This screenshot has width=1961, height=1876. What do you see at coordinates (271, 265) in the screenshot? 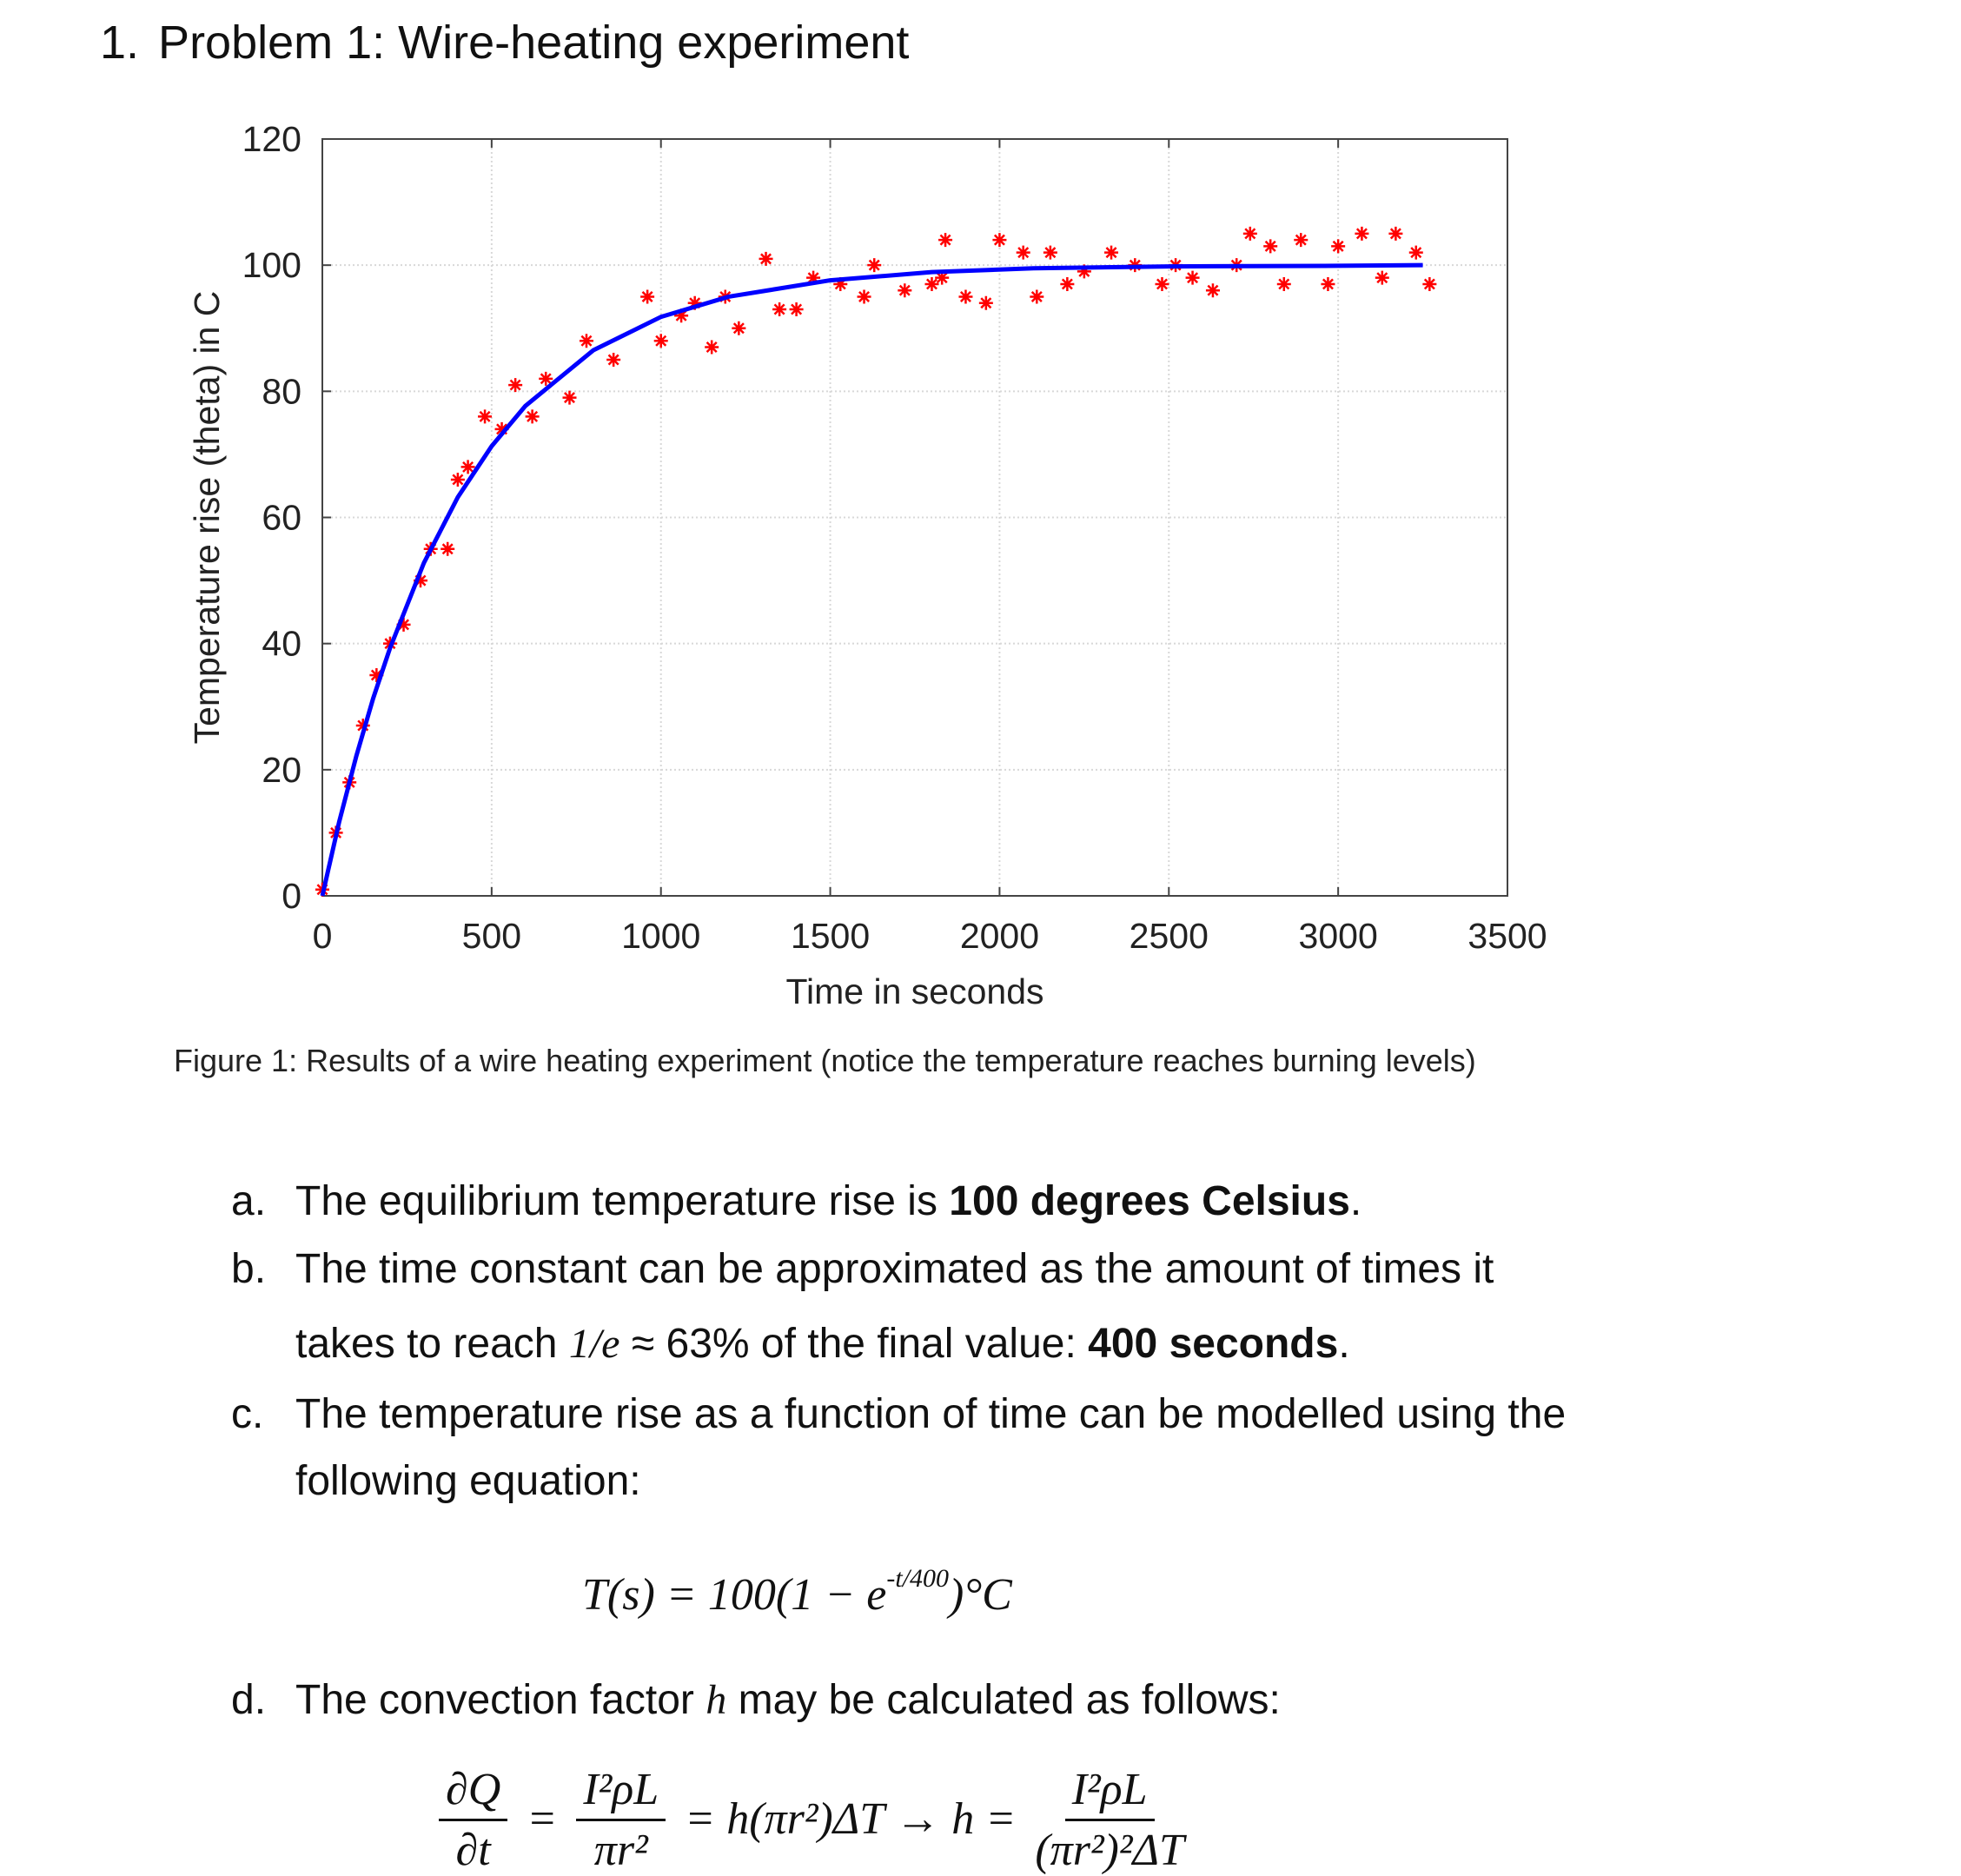
I see `y-tick-label: 100` at bounding box center [271, 265].